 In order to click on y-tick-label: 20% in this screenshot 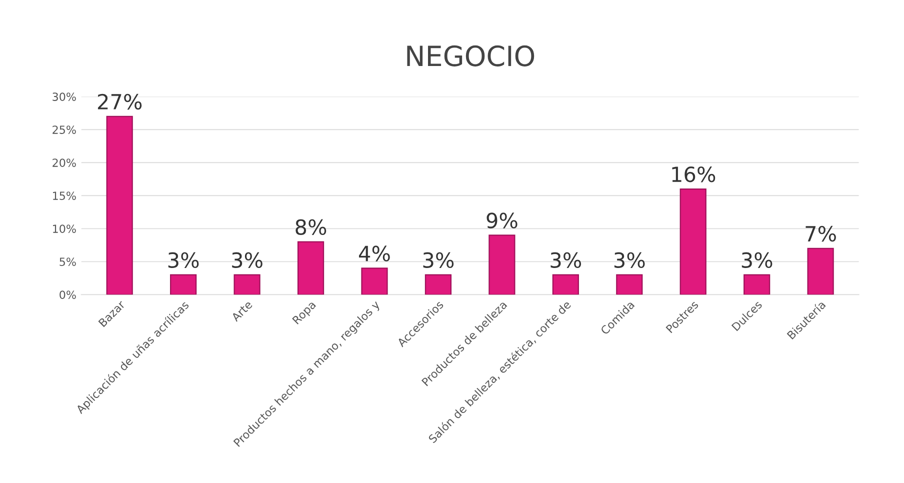, I will do `click(64, 162)`.